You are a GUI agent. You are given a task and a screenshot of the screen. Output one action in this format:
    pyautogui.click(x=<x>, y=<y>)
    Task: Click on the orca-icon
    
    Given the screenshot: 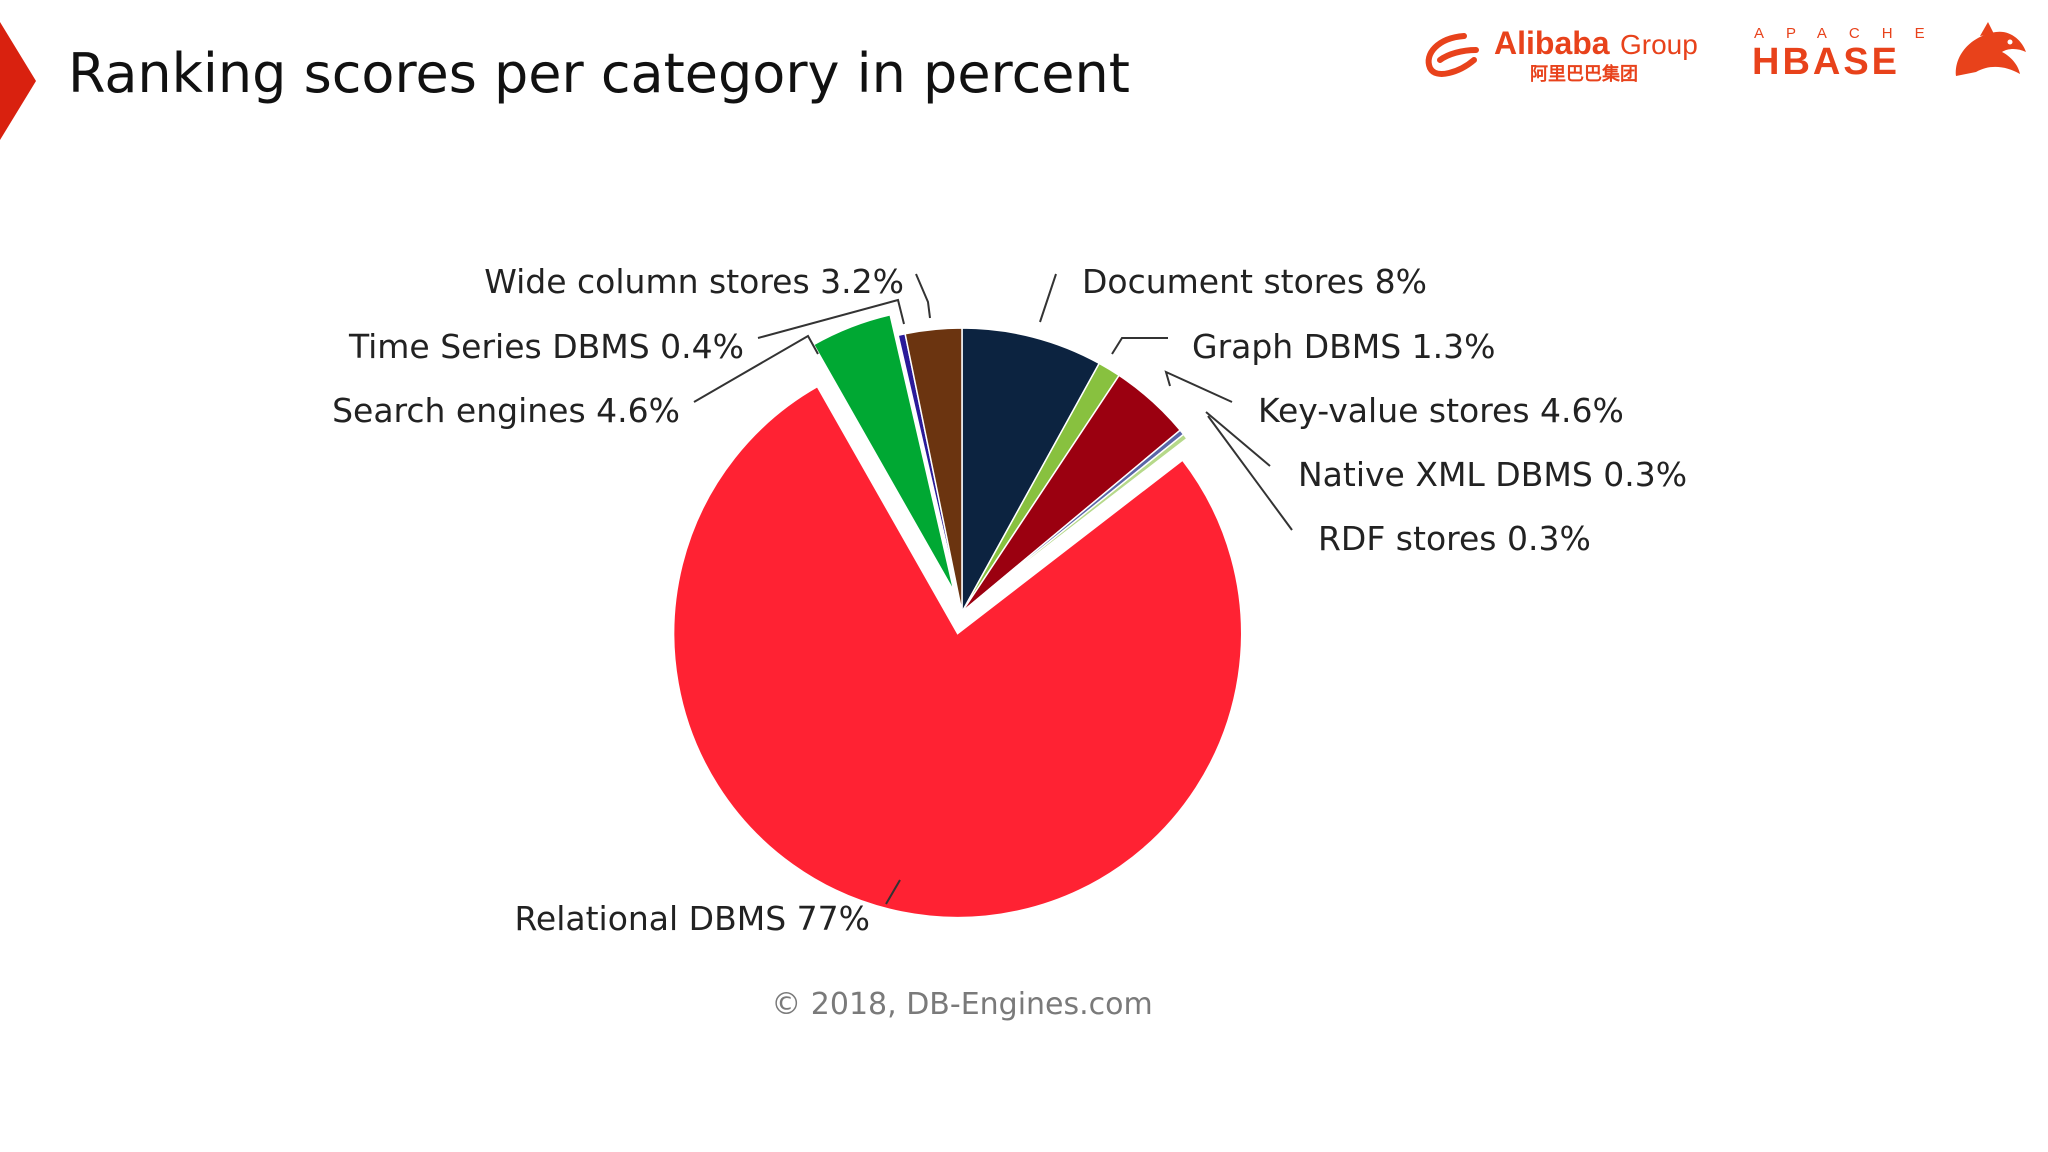 What is the action you would take?
    pyautogui.click(x=1990, y=49)
    